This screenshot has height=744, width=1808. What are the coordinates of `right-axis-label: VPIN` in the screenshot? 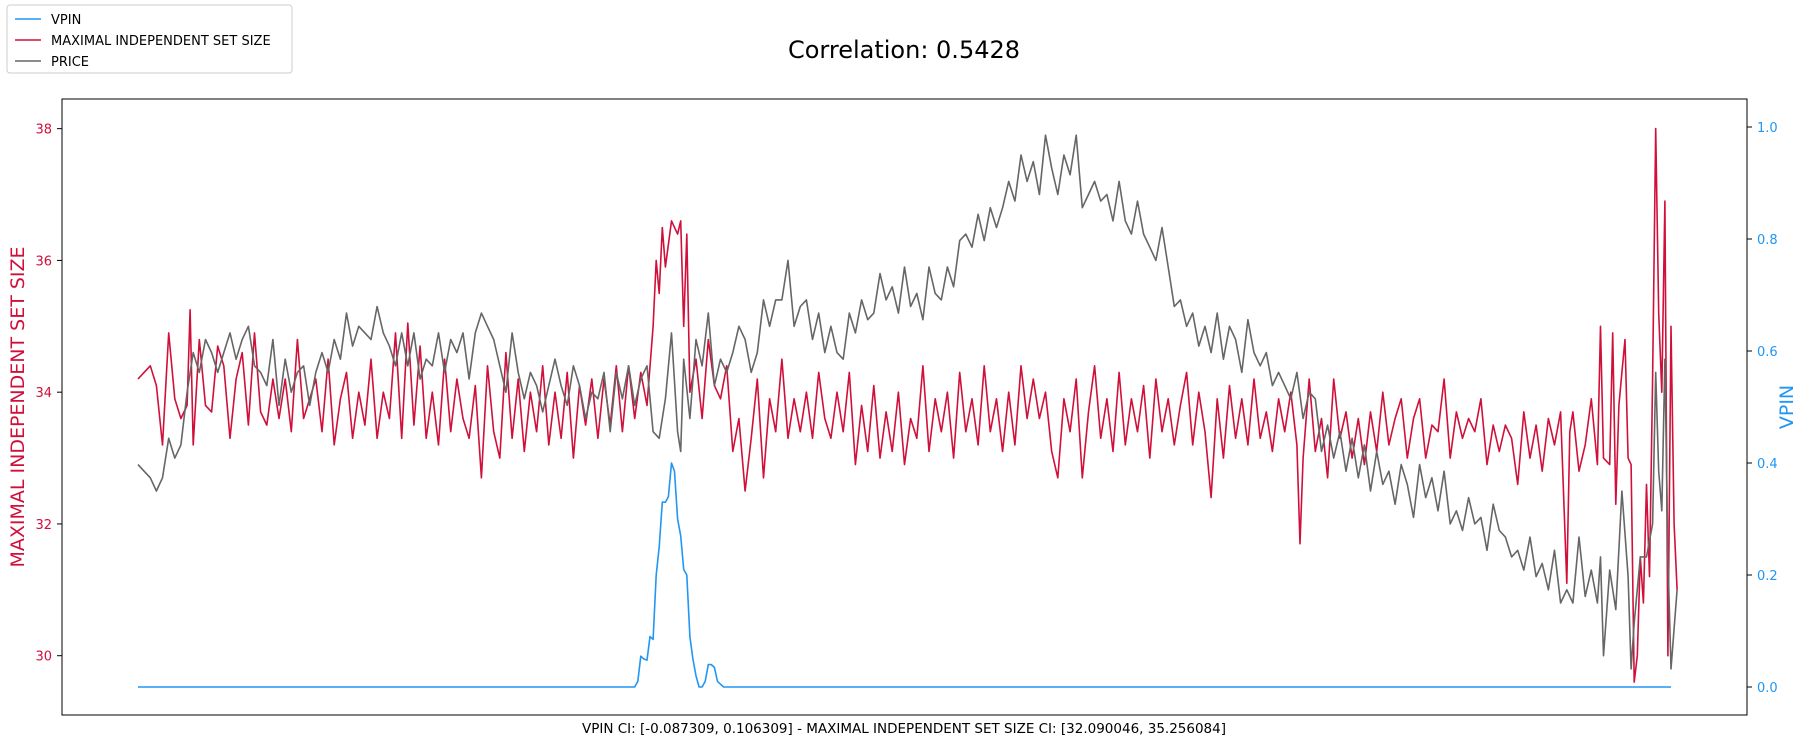 It's located at (1787, 407).